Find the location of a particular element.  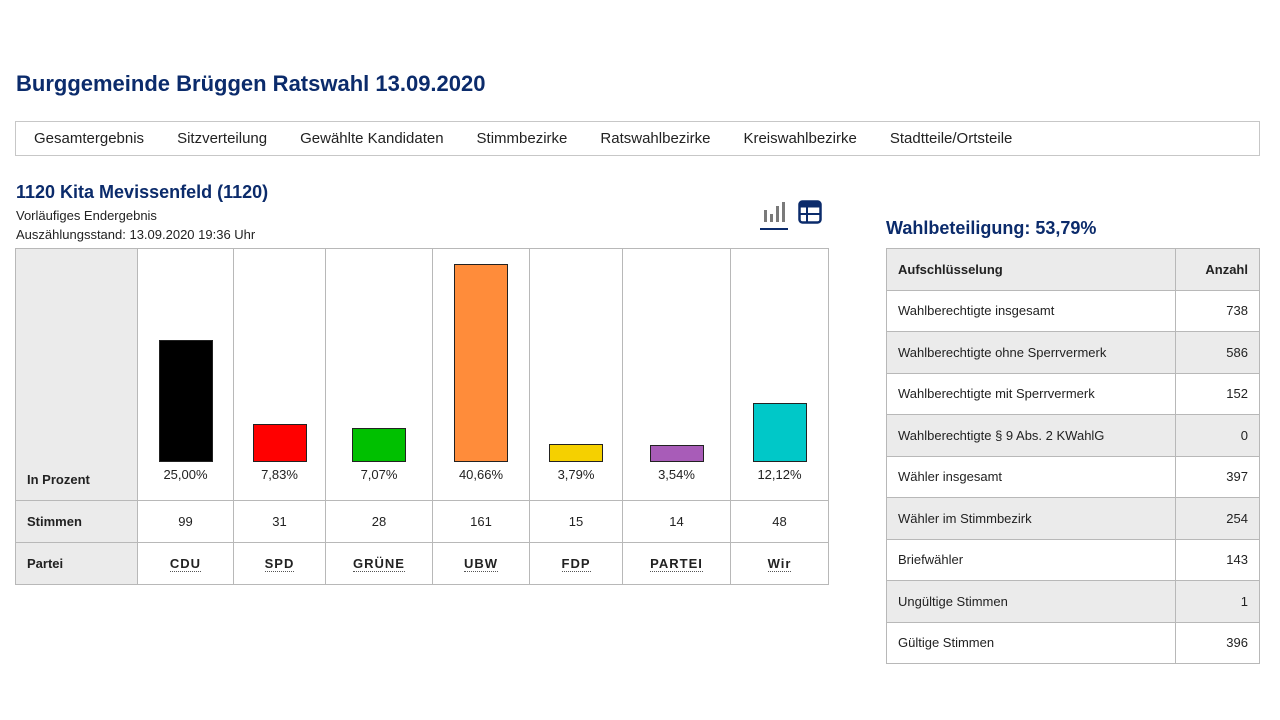

percent-label: 7,07% is located at coordinates (379, 474).